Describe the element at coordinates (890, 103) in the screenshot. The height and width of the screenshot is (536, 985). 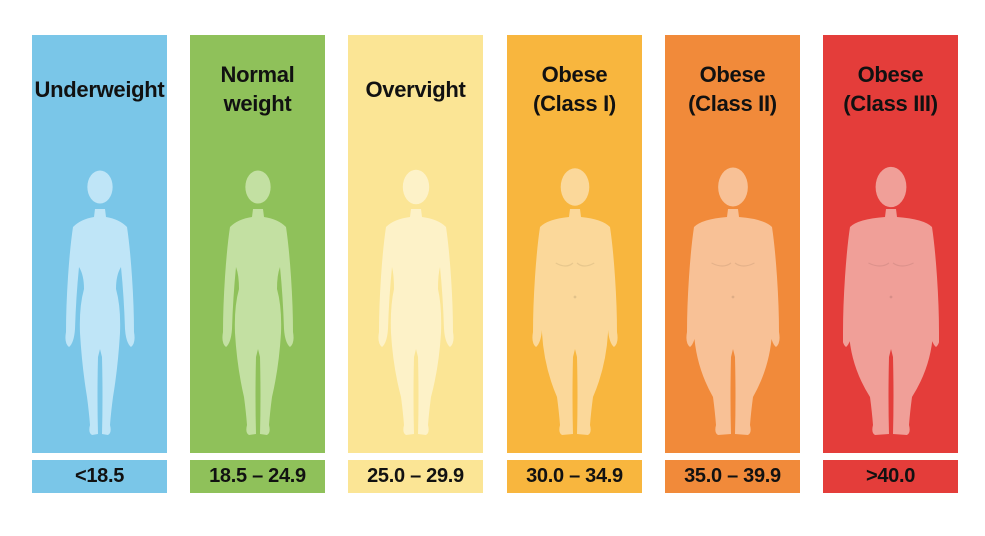
I see `category-title-line: (Class III)` at that location.